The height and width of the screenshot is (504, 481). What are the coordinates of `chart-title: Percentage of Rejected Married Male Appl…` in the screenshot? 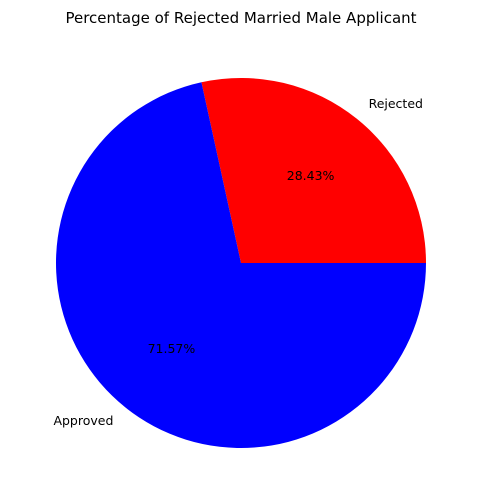 It's located at (240, 18).